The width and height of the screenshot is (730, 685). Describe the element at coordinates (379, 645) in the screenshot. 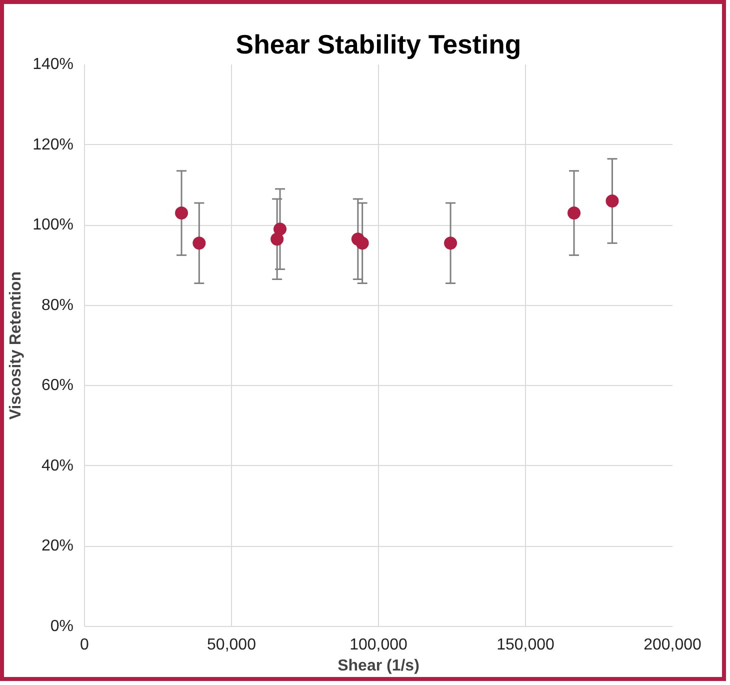

I see `x-tick-label: 100,000` at that location.